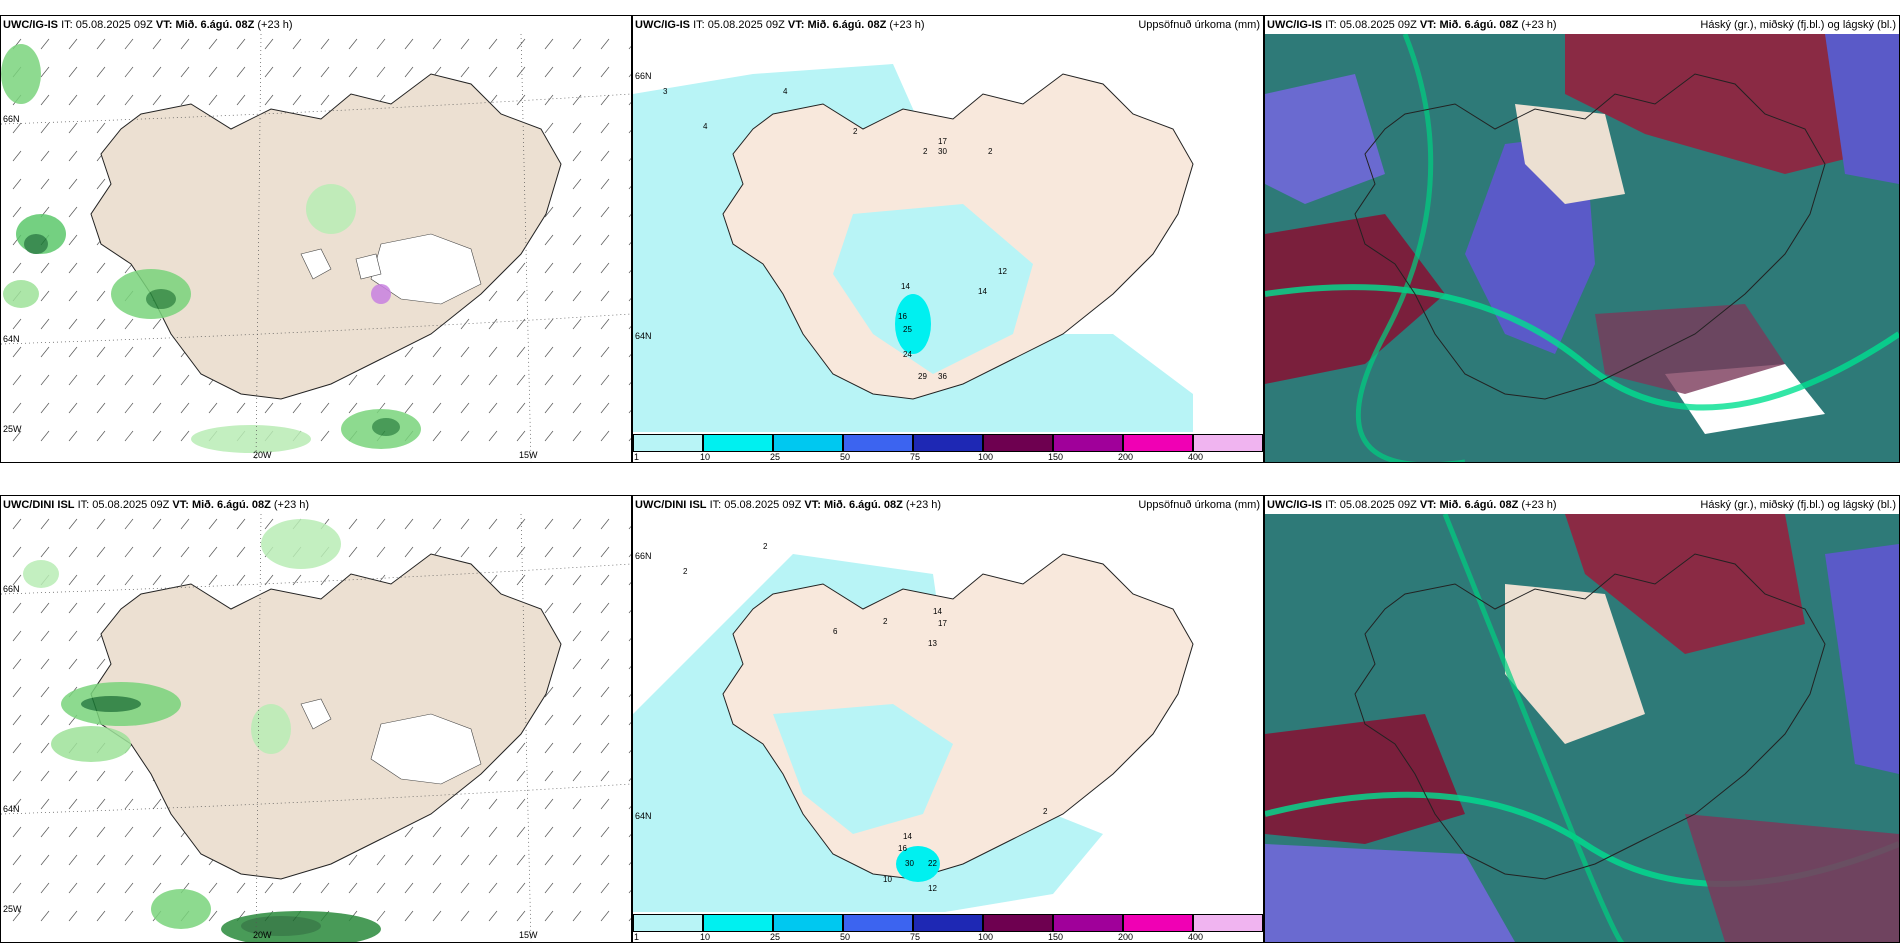 Image resolution: width=1900 pixels, height=950 pixels. What do you see at coordinates (785, 91) in the screenshot?
I see `svg-text: 4` at bounding box center [785, 91].